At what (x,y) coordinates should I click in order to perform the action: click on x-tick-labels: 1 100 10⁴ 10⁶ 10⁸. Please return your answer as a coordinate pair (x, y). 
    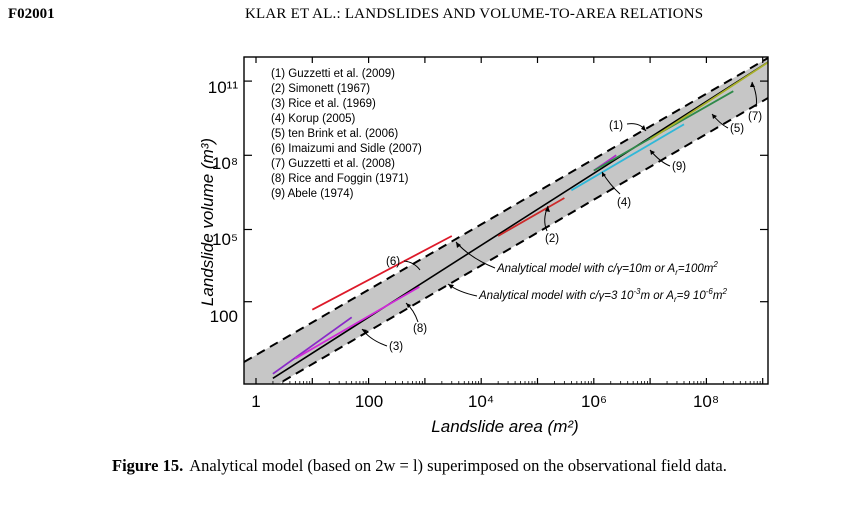
    Looking at the image, I should click on (485, 401).